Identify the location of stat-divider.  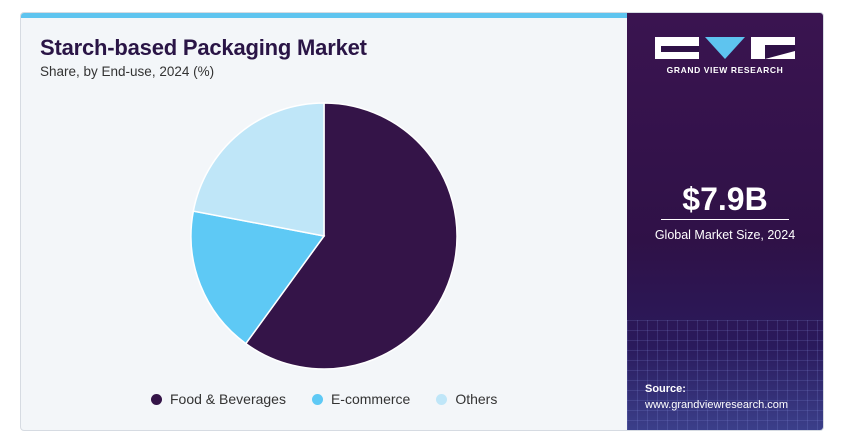
(725, 219).